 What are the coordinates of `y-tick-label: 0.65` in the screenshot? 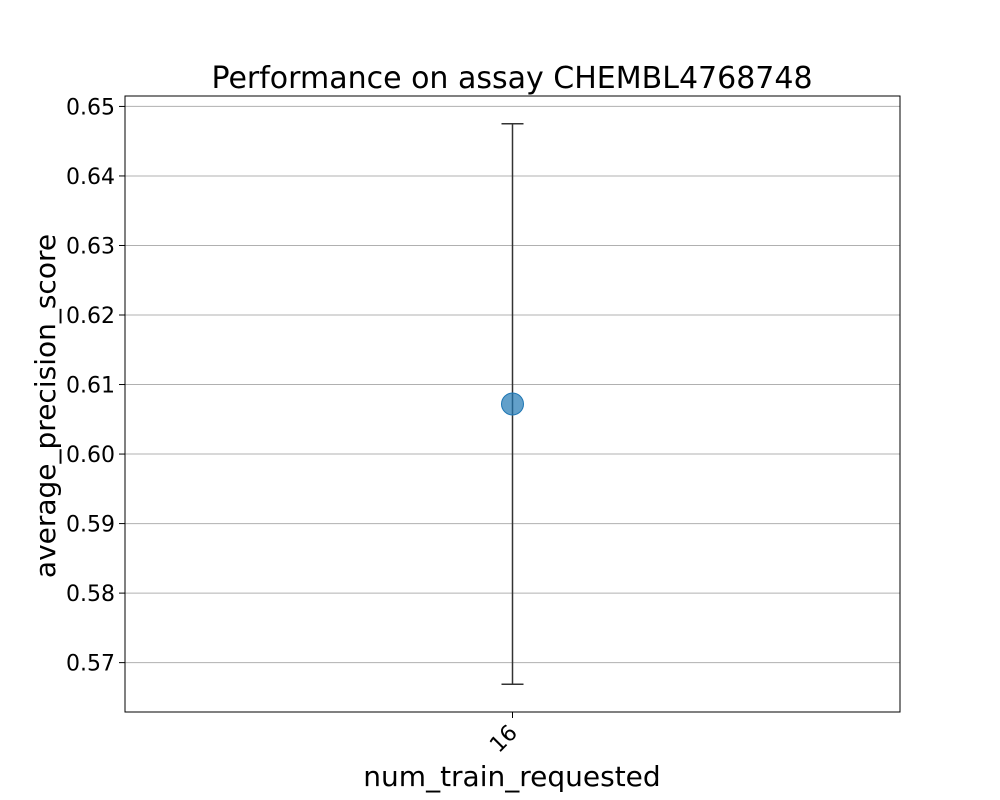 It's located at (90, 107).